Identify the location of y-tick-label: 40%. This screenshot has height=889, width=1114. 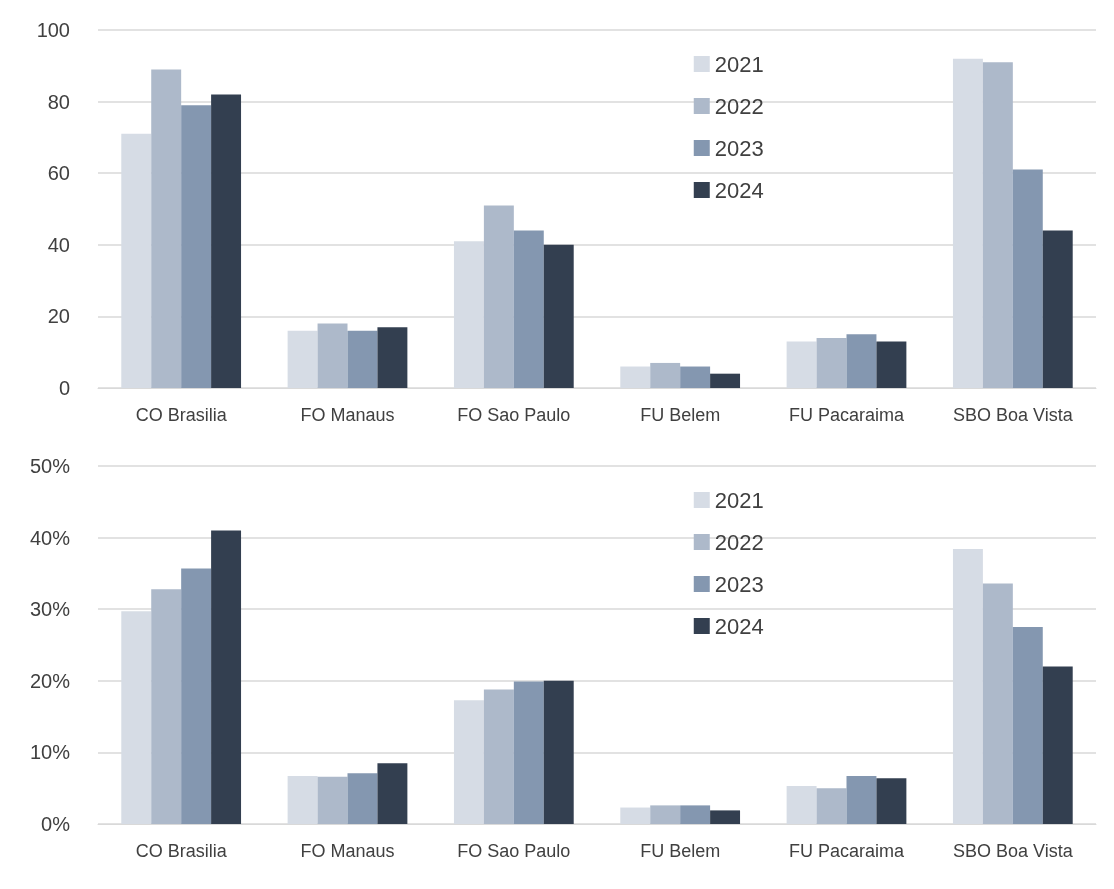
(50, 537).